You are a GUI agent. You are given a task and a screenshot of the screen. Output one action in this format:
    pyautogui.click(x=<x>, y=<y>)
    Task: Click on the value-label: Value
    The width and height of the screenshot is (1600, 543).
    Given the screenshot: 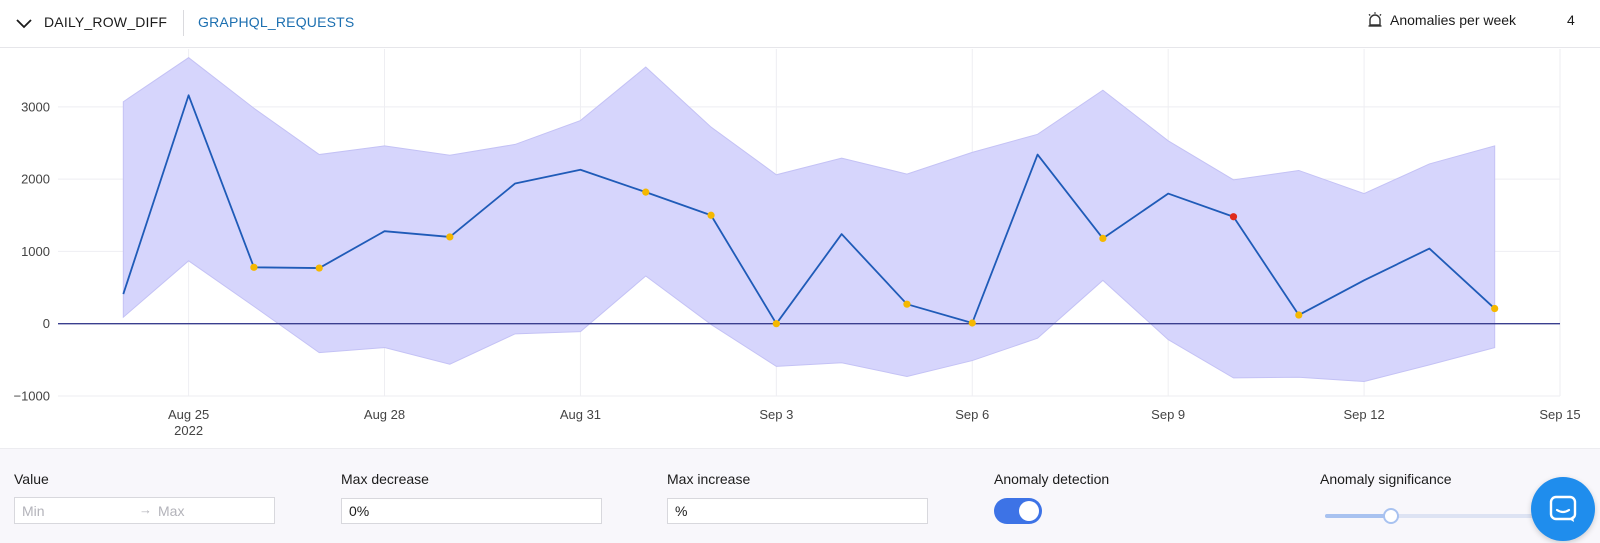 What is the action you would take?
    pyautogui.click(x=31, y=479)
    